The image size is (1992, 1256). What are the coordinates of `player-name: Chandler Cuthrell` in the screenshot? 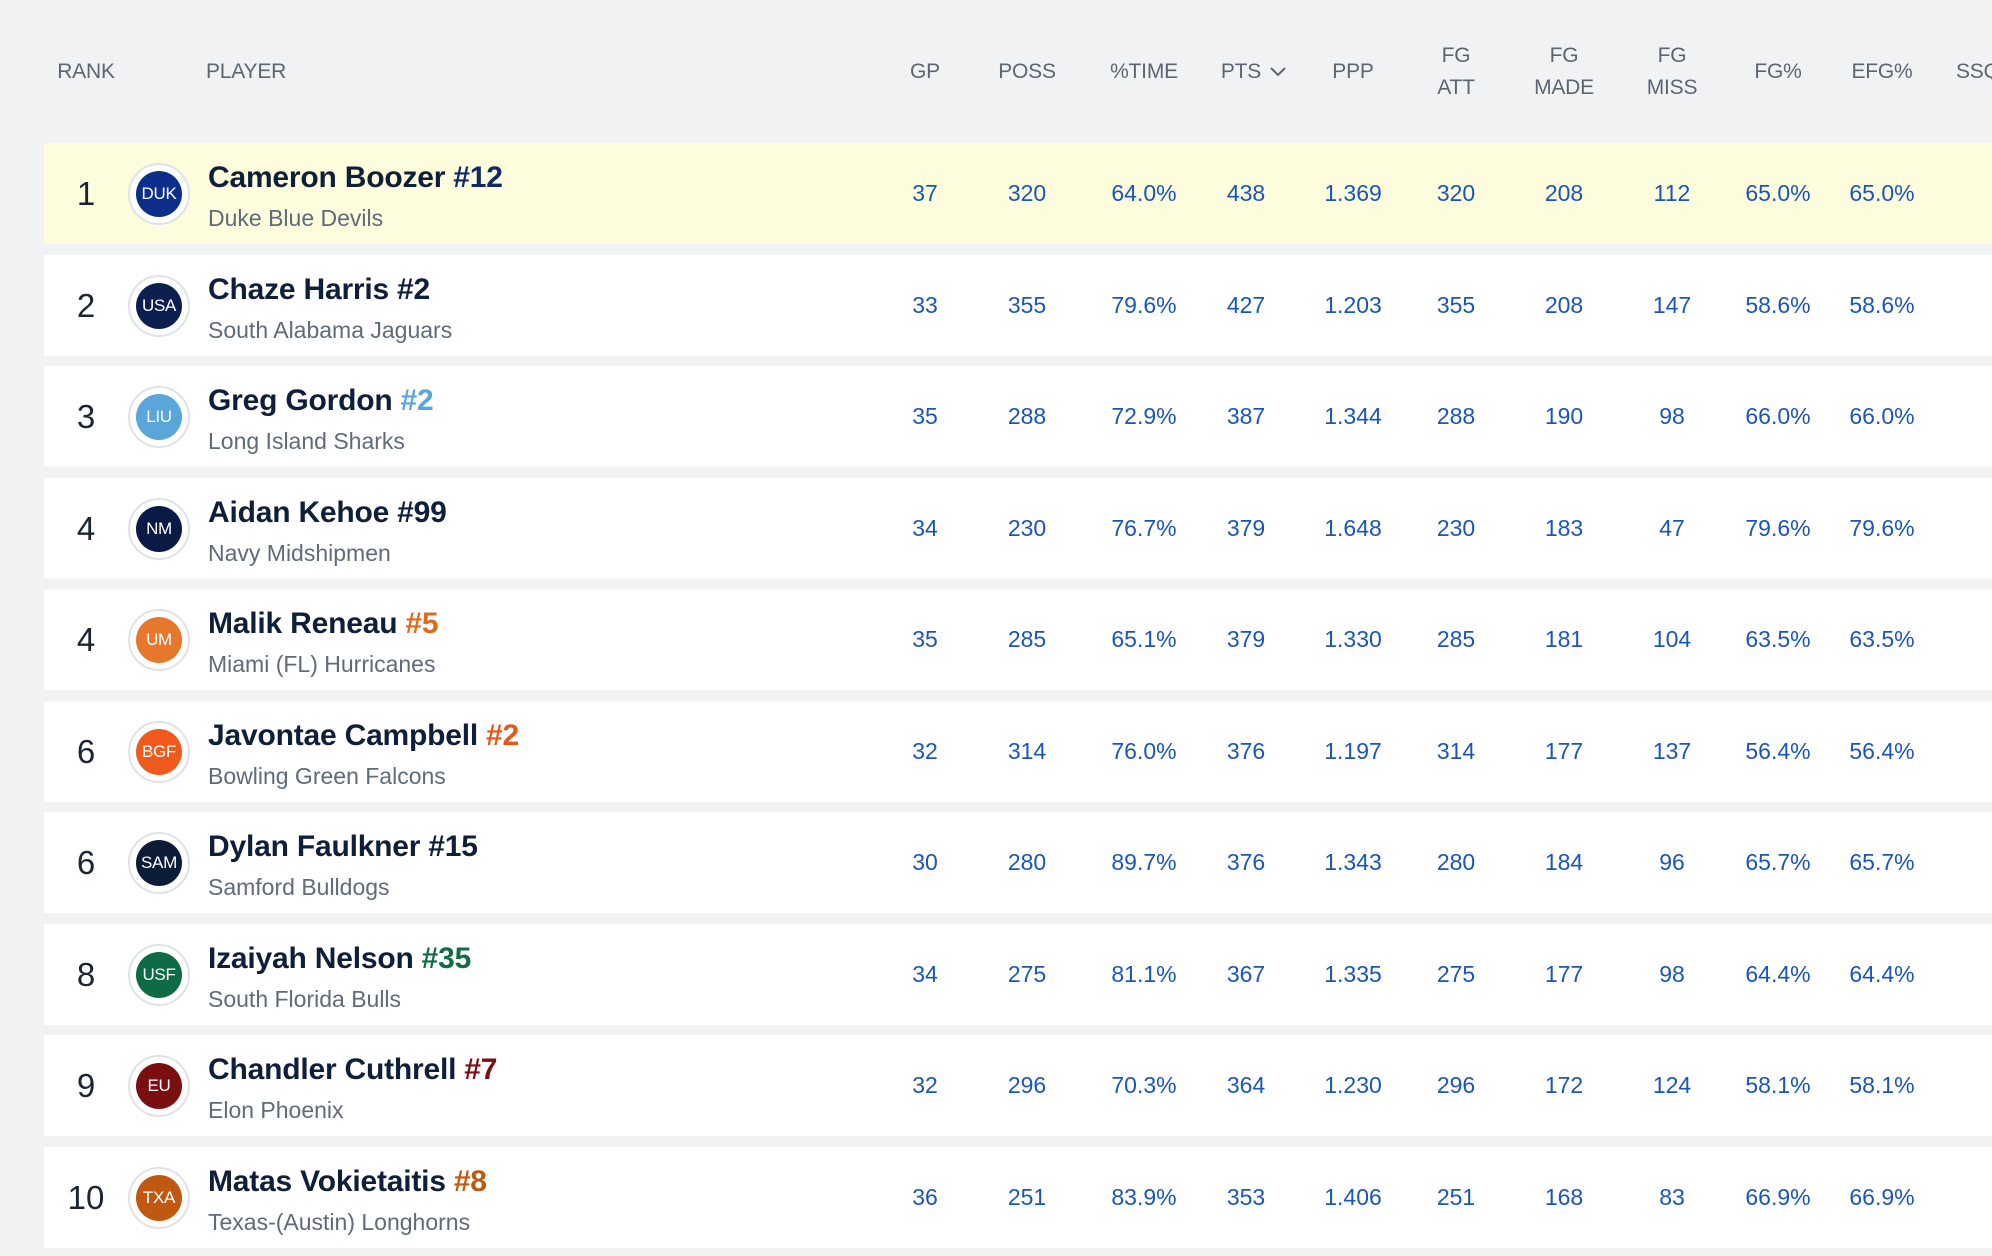 It's located at (332, 1069).